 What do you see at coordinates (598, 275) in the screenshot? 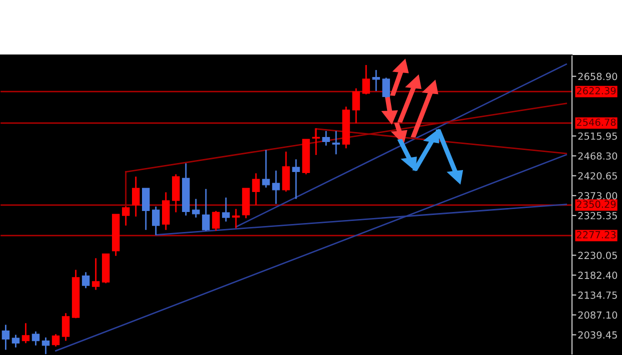
I see `y-tick-label: 2182.40` at bounding box center [598, 275].